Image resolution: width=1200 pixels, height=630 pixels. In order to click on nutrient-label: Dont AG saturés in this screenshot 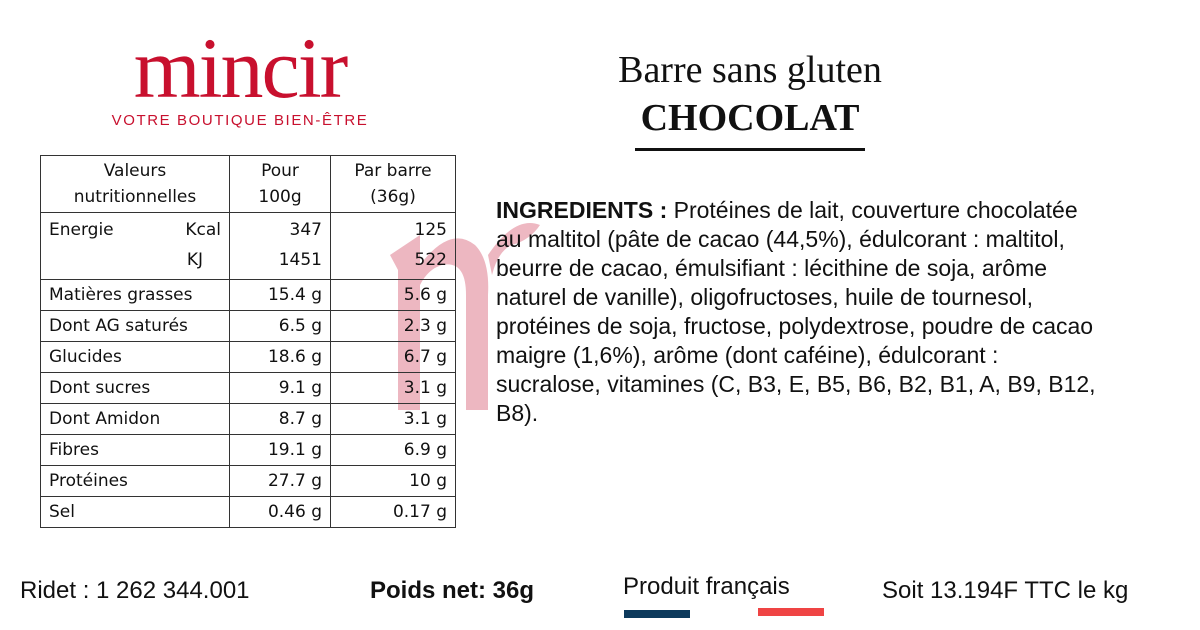, I will do `click(135, 326)`.